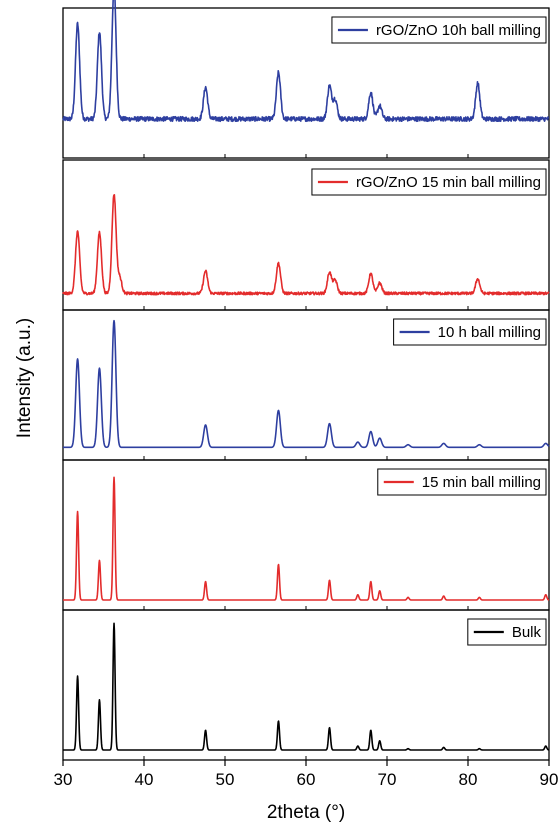  I want to click on legend-label-1: rGO/ZnO 10h ball milling, so click(458, 30).